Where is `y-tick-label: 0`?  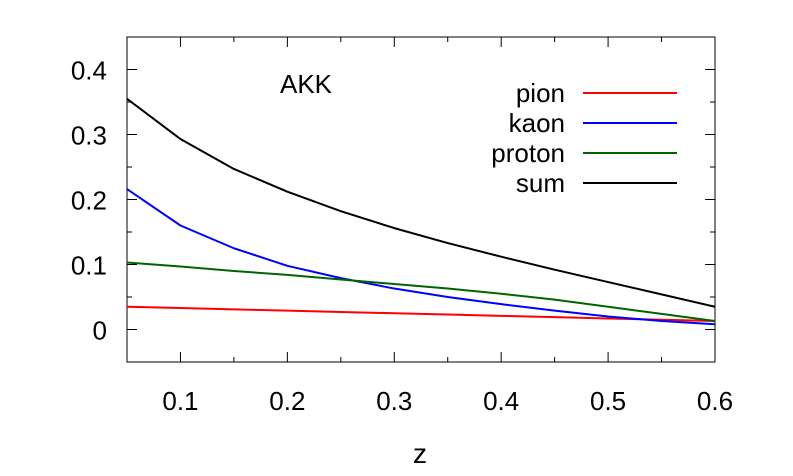 y-tick-label: 0 is located at coordinates (100, 331).